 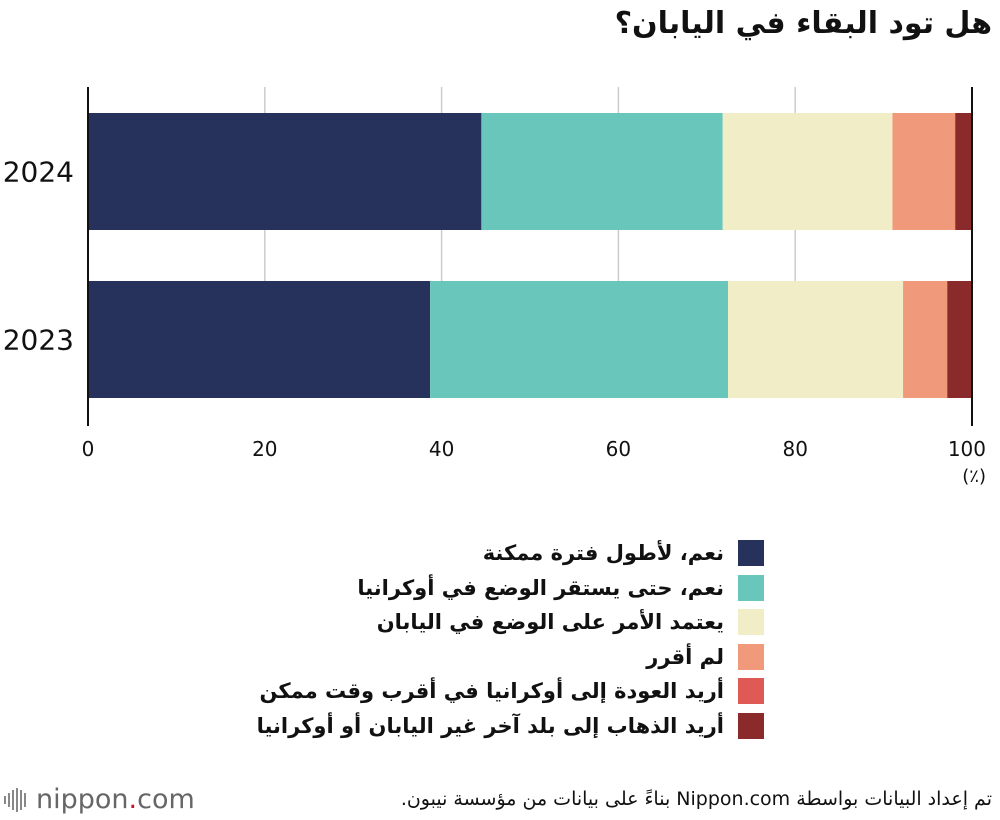 What do you see at coordinates (603, 553) in the screenshot?
I see `legend-label: نعم، لأطول فترة ممكنة` at bounding box center [603, 553].